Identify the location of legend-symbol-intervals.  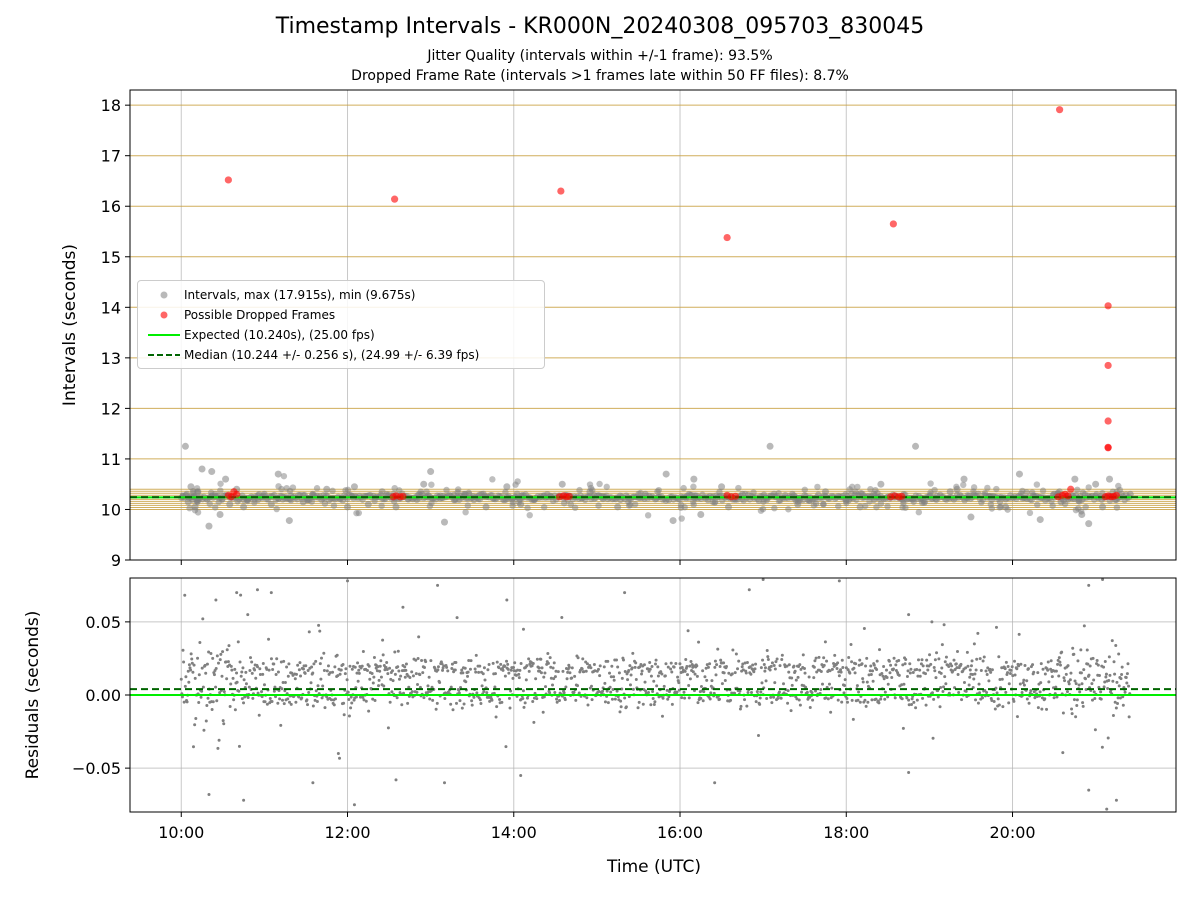
(164, 295).